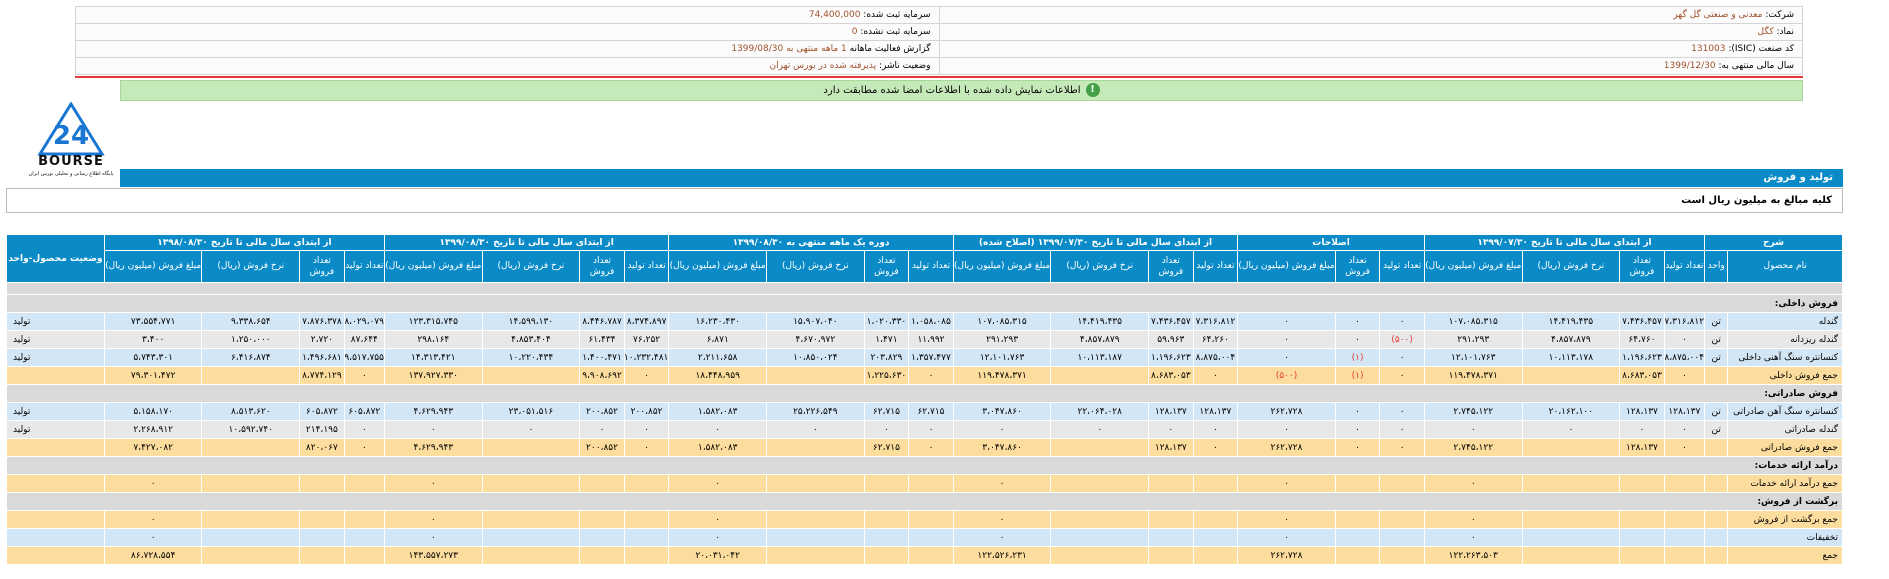 This screenshot has width=1889, height=579. What do you see at coordinates (507, 15) in the screenshot?
I see `info-left-cell: سرمایه ثبت شده: 74,400,000` at bounding box center [507, 15].